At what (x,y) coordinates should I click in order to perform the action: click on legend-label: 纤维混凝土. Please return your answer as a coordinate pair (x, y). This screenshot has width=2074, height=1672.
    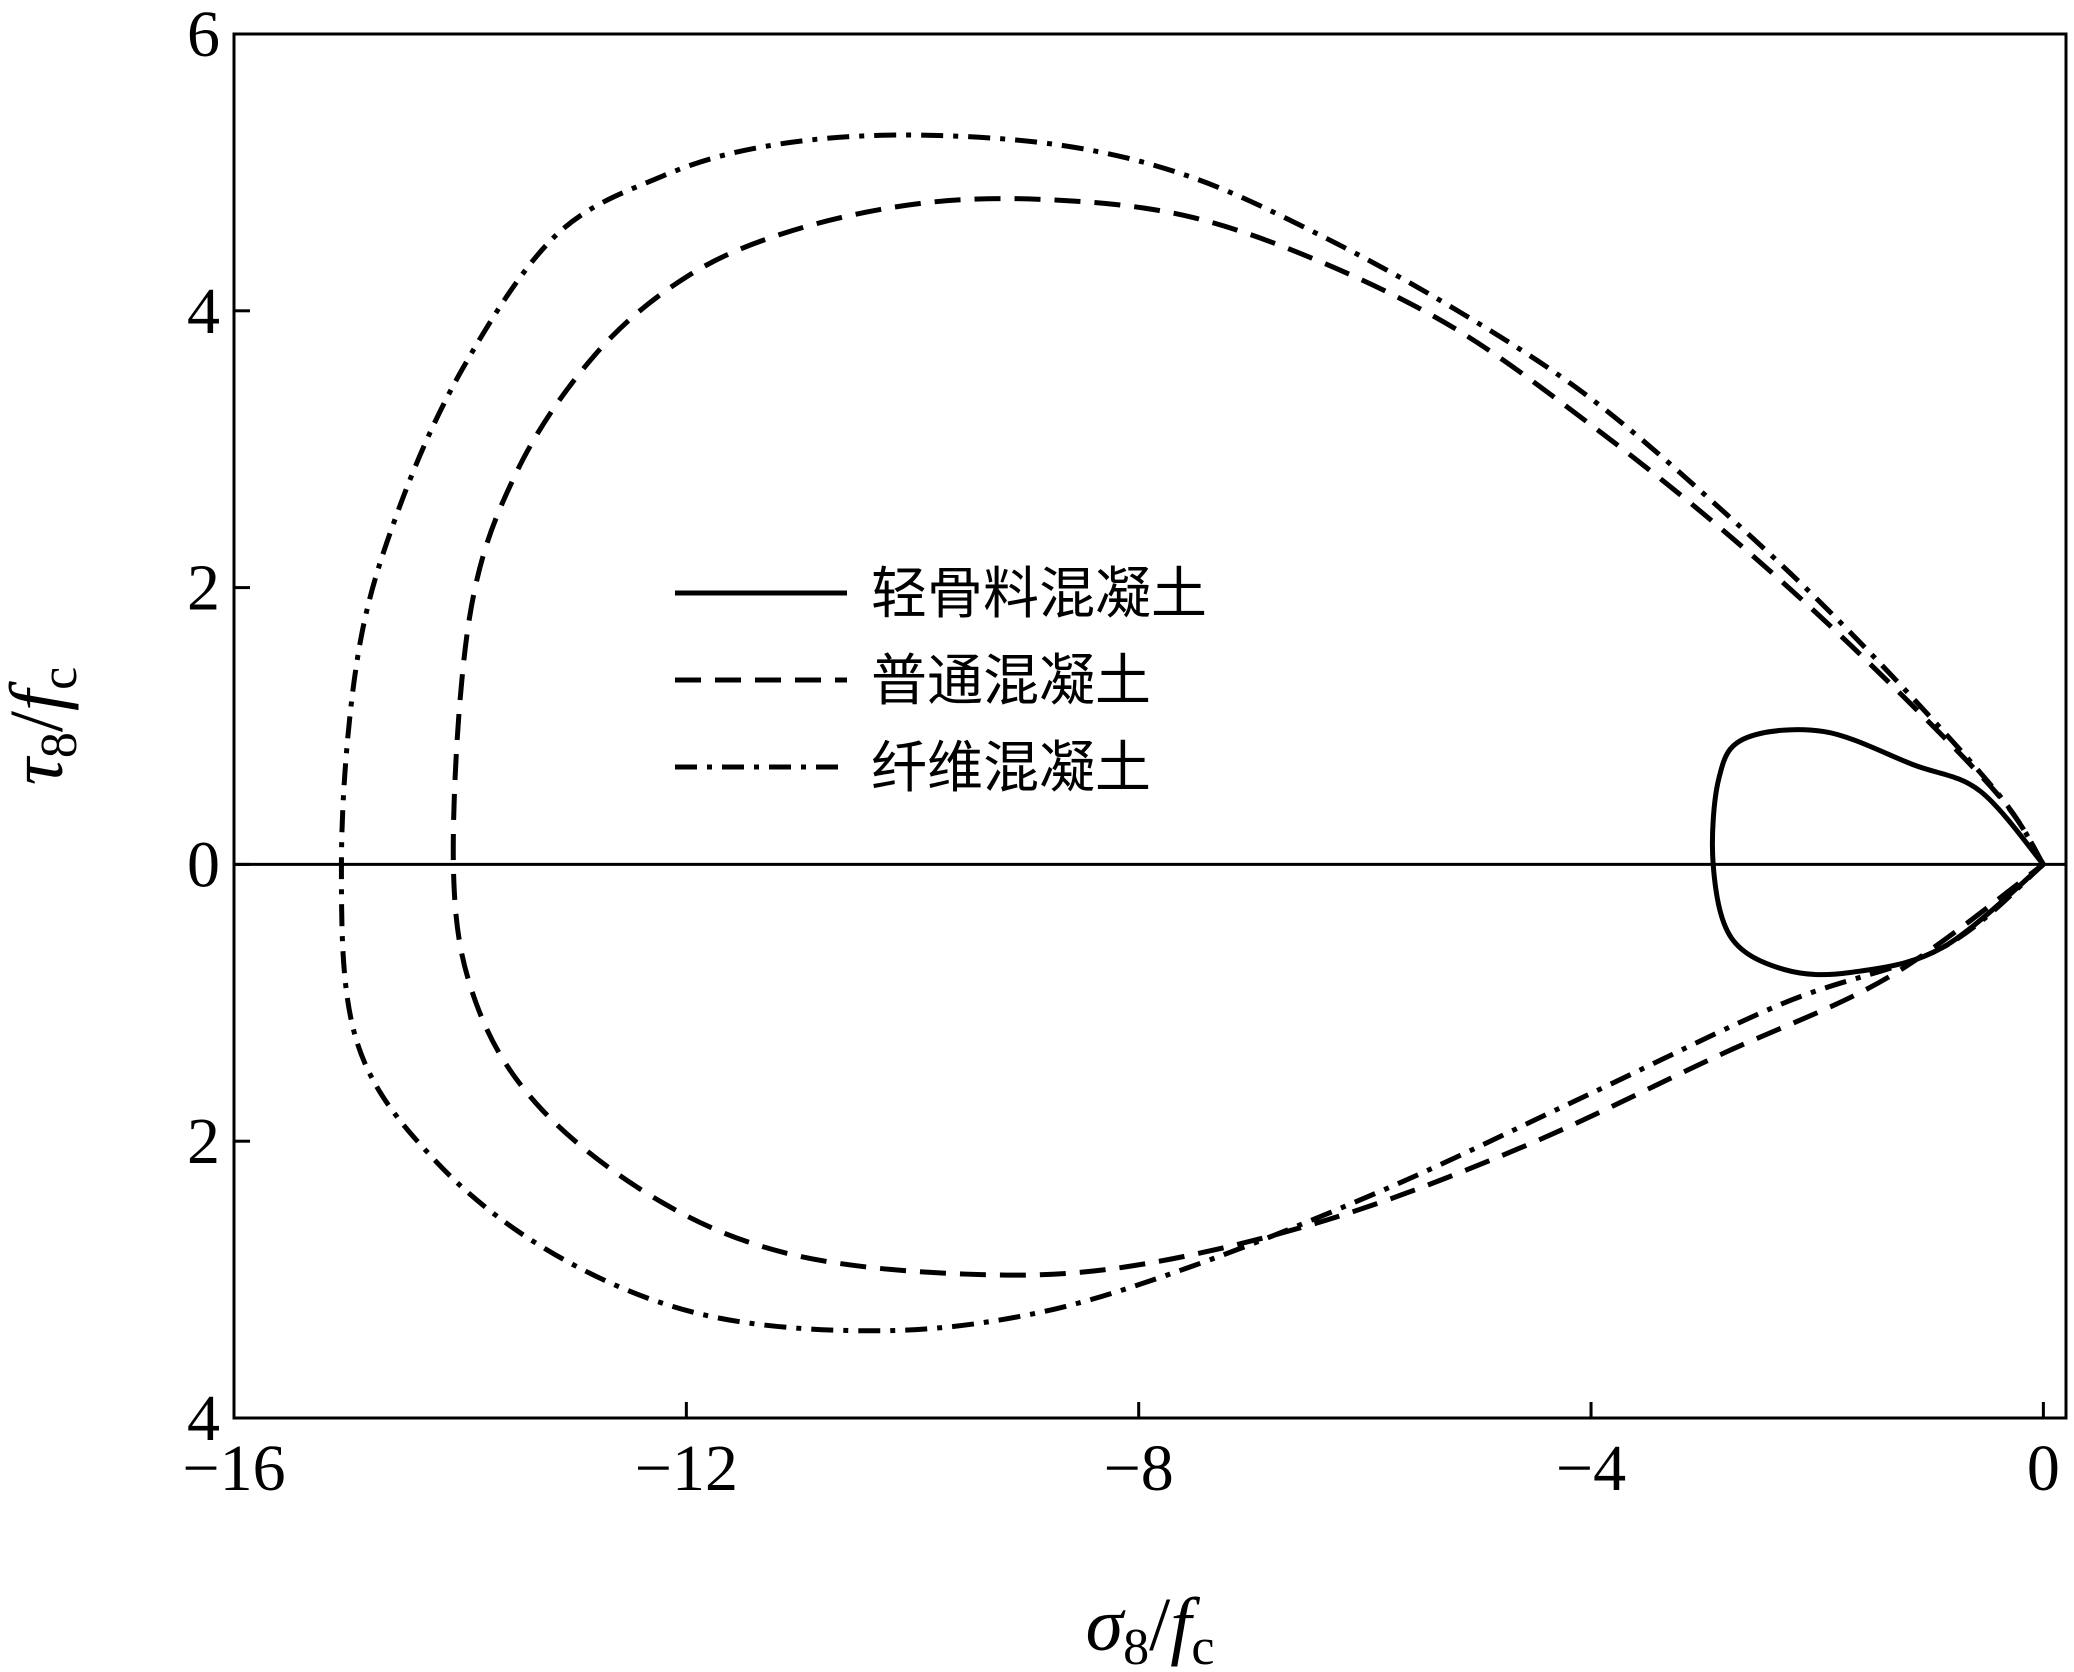
    Looking at the image, I should click on (1011, 768).